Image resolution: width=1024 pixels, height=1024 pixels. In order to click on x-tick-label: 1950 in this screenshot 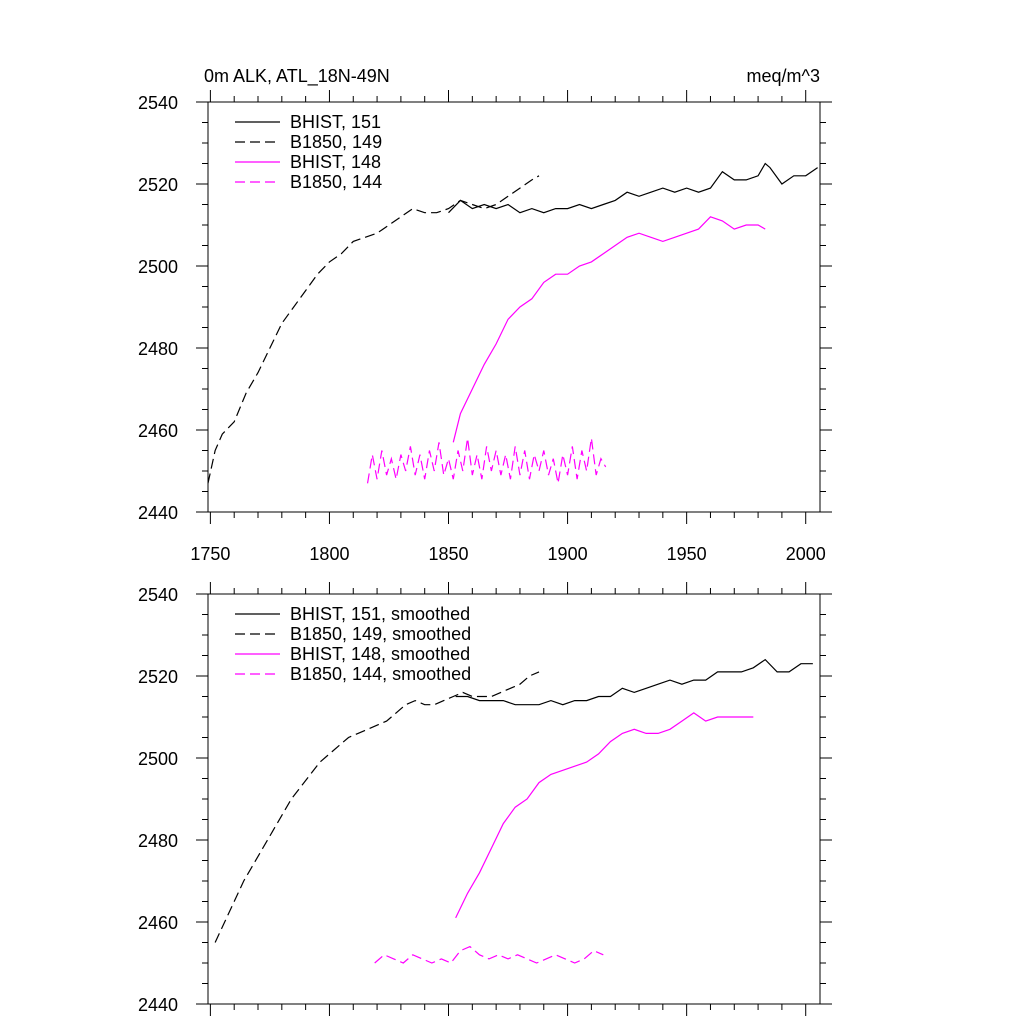, I will do `click(687, 554)`.